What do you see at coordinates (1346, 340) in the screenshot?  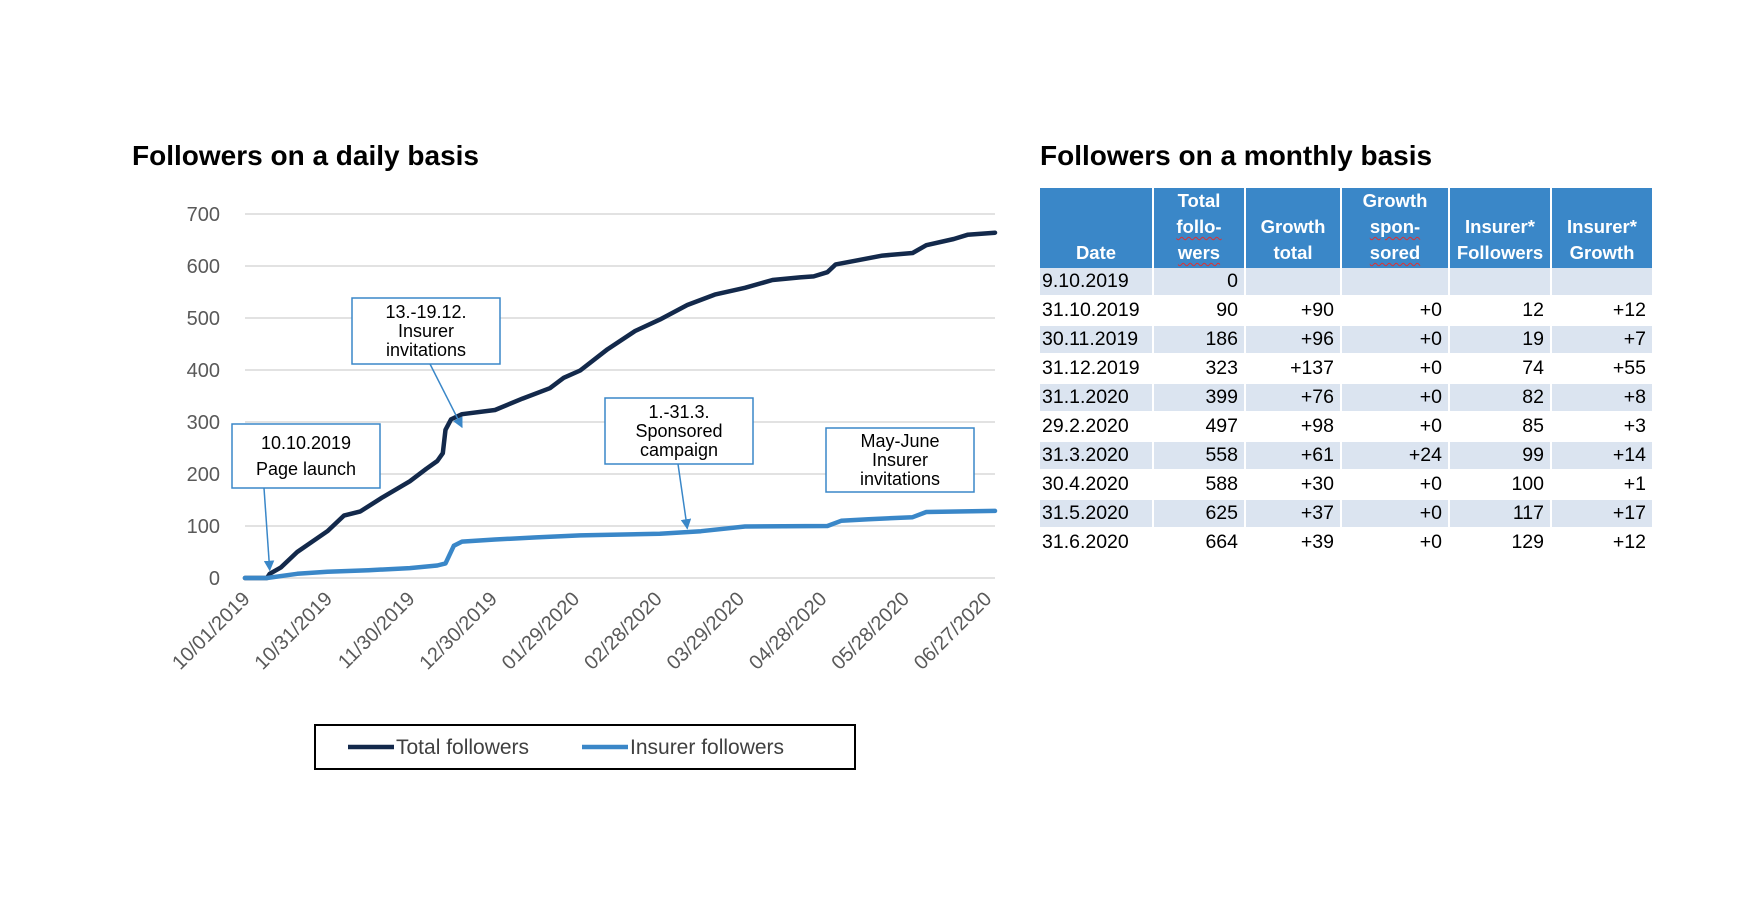 I see `table-row: 30.11.2019 186 +96 +0 19 +7` at bounding box center [1346, 340].